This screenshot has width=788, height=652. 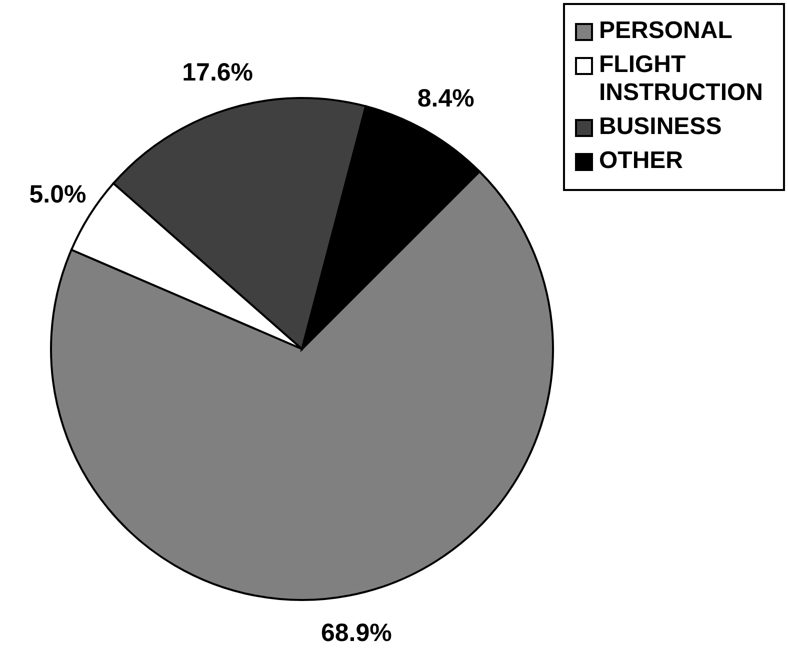 What do you see at coordinates (681, 79) in the screenshot?
I see `legend-label: FLIGHT INSTRUCTION` at bounding box center [681, 79].